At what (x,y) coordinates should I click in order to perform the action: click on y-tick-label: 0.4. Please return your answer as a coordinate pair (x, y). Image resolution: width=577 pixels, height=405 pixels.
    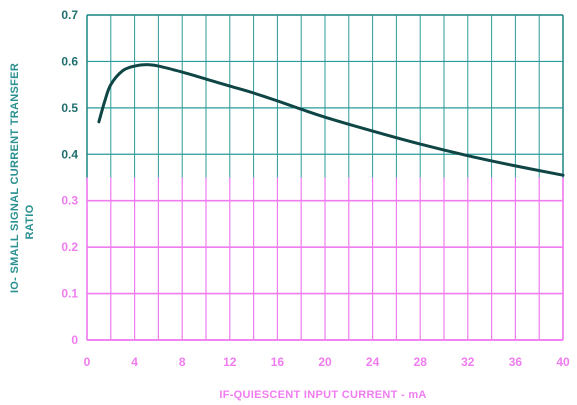
    Looking at the image, I should click on (69, 154).